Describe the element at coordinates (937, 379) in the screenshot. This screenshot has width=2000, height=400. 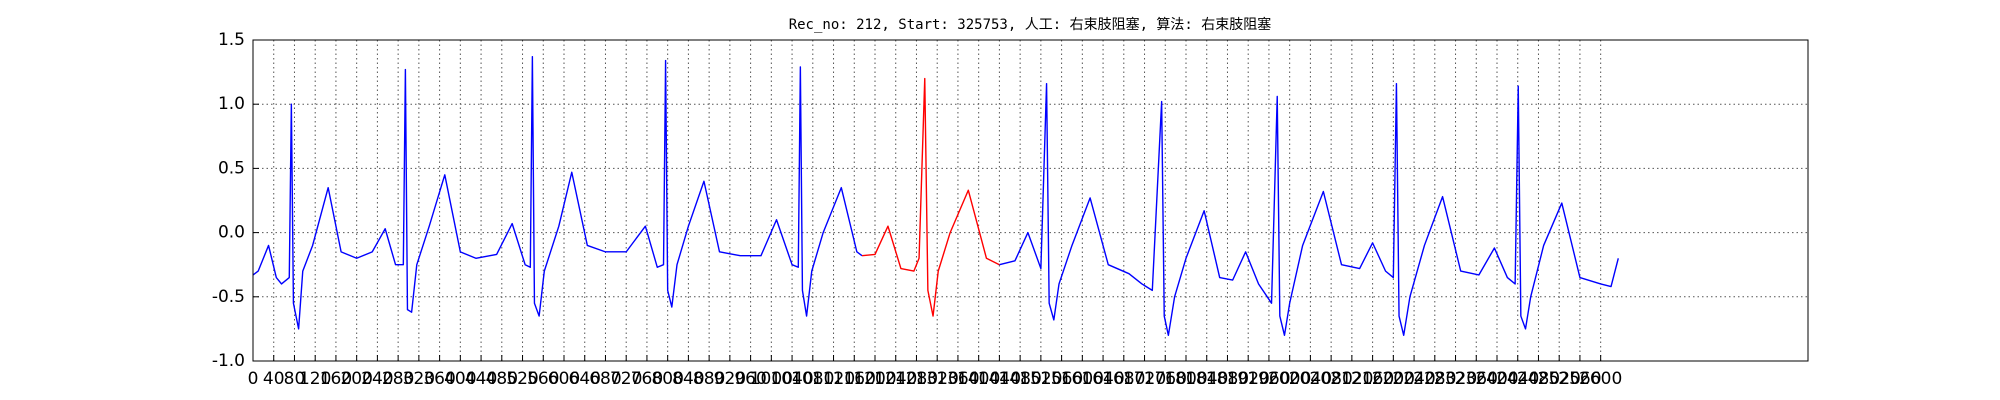
I see `x-tick-label: 1320` at that location.